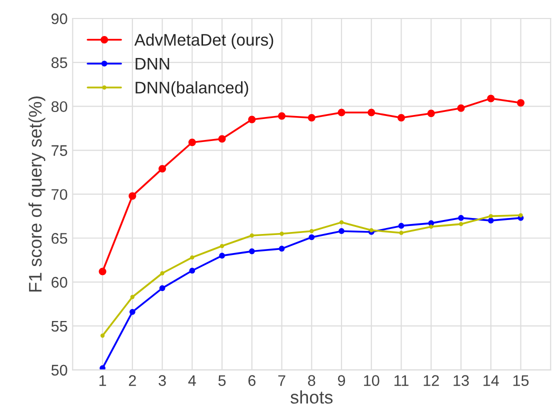 Image resolution: width=559 pixels, height=411 pixels. What do you see at coordinates (312, 380) in the screenshot?
I see `x-tick-label: 8` at bounding box center [312, 380].